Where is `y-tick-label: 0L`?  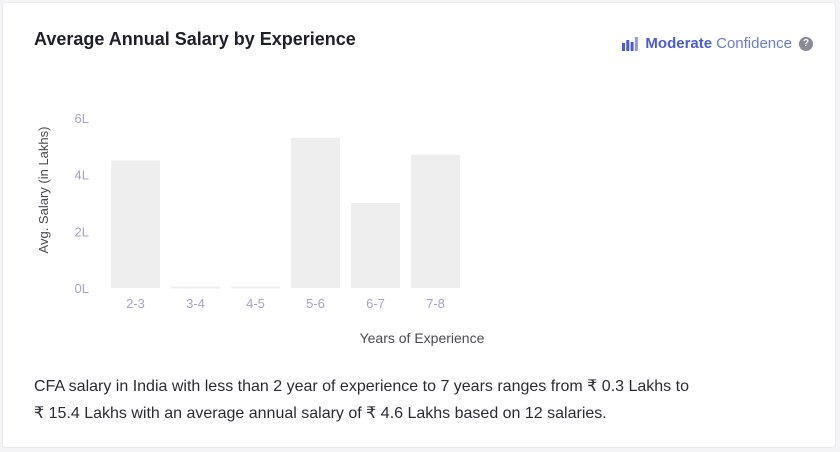
y-tick-label: 0L is located at coordinates (82, 288).